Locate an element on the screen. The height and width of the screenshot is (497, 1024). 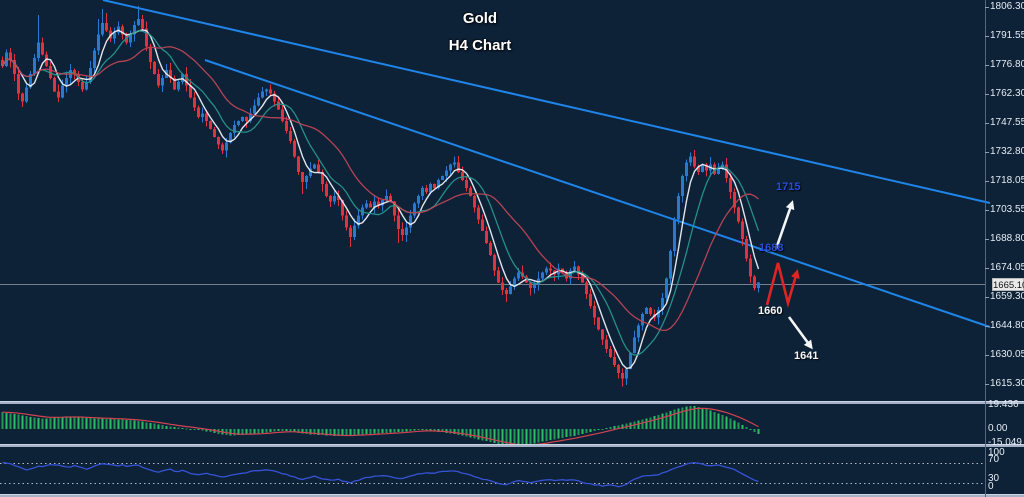
rsi-indicator-group is located at coordinates (492, 474).